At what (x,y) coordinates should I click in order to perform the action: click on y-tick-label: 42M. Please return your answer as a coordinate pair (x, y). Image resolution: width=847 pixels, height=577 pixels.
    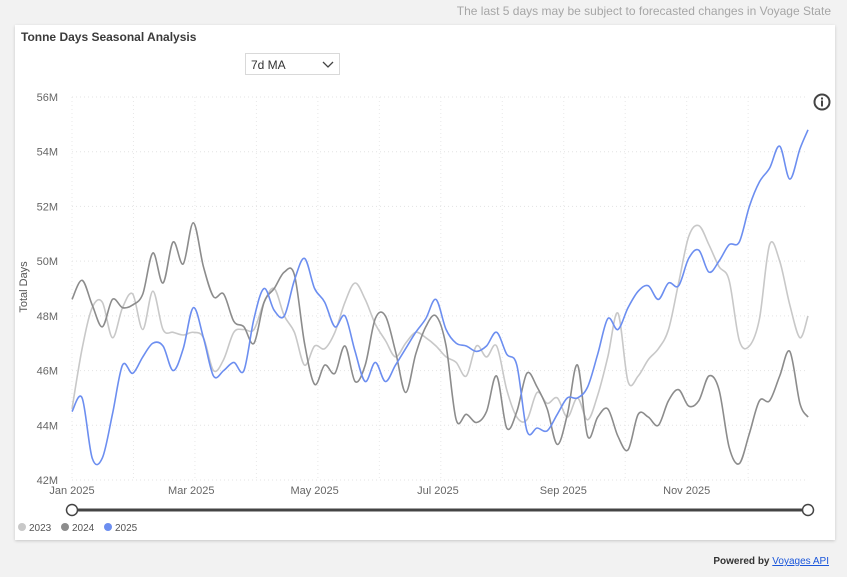
    Looking at the image, I should click on (47, 481).